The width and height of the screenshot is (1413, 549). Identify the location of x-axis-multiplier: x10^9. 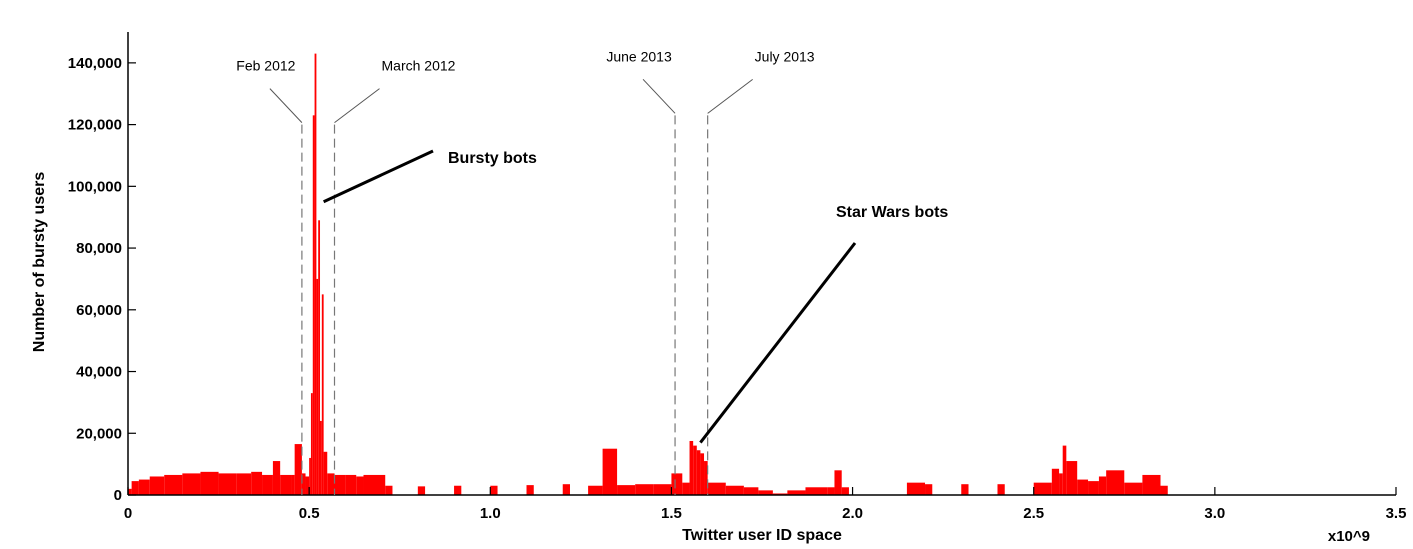
(1349, 536).